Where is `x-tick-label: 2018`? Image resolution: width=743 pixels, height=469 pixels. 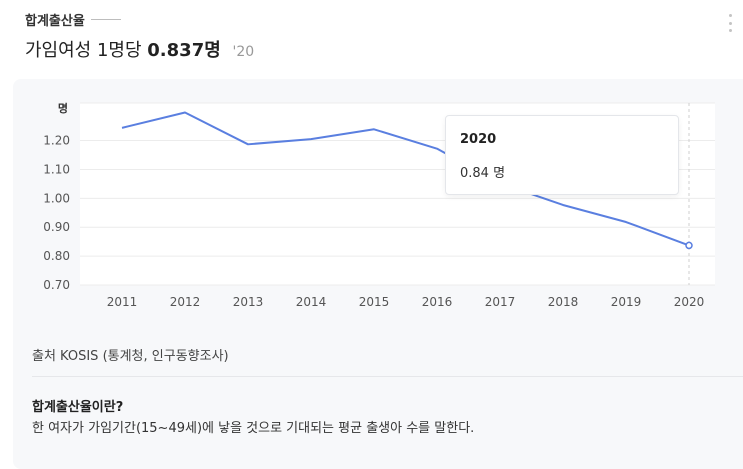 x-tick-label: 2018 is located at coordinates (563, 302).